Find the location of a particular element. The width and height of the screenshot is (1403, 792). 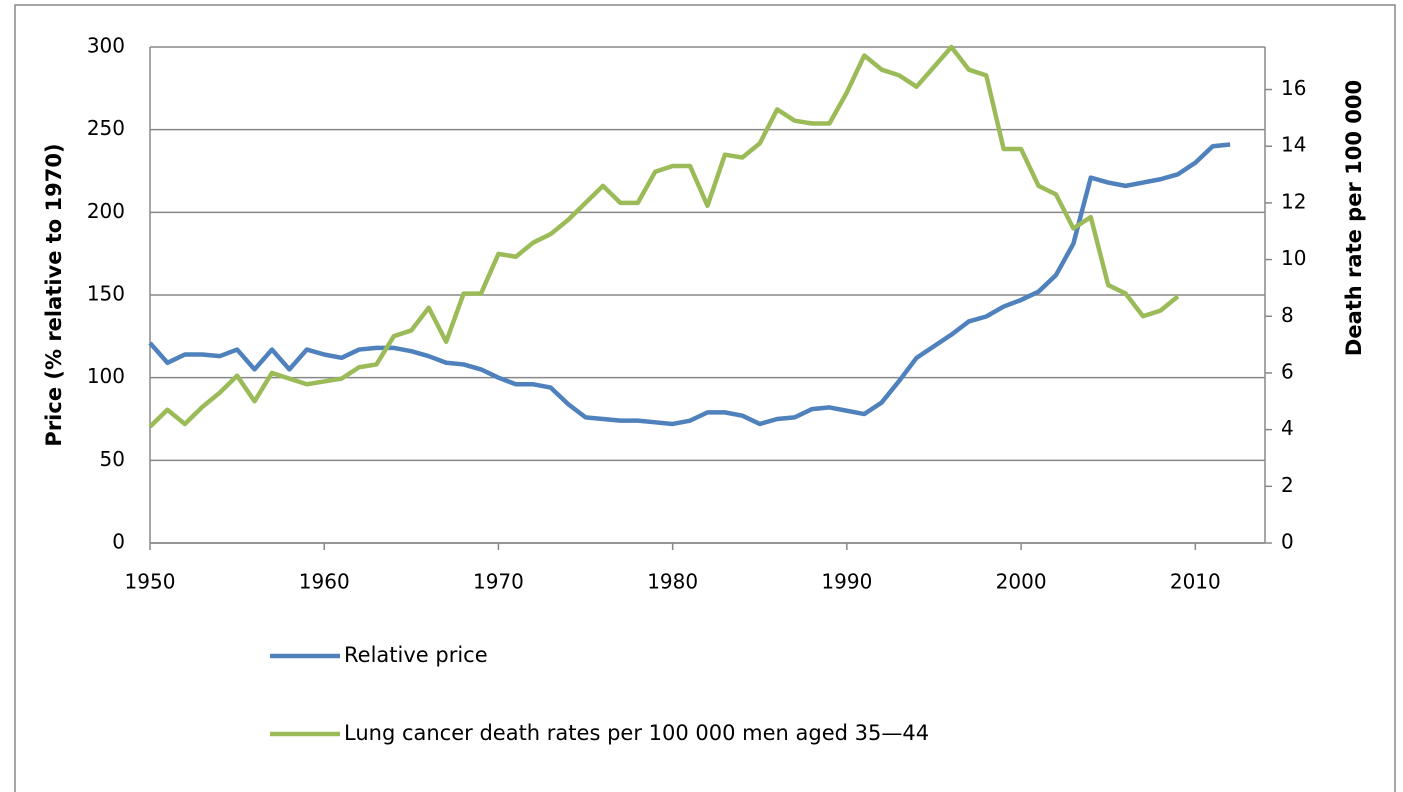

y-tick-label: 300 is located at coordinates (106, 46).